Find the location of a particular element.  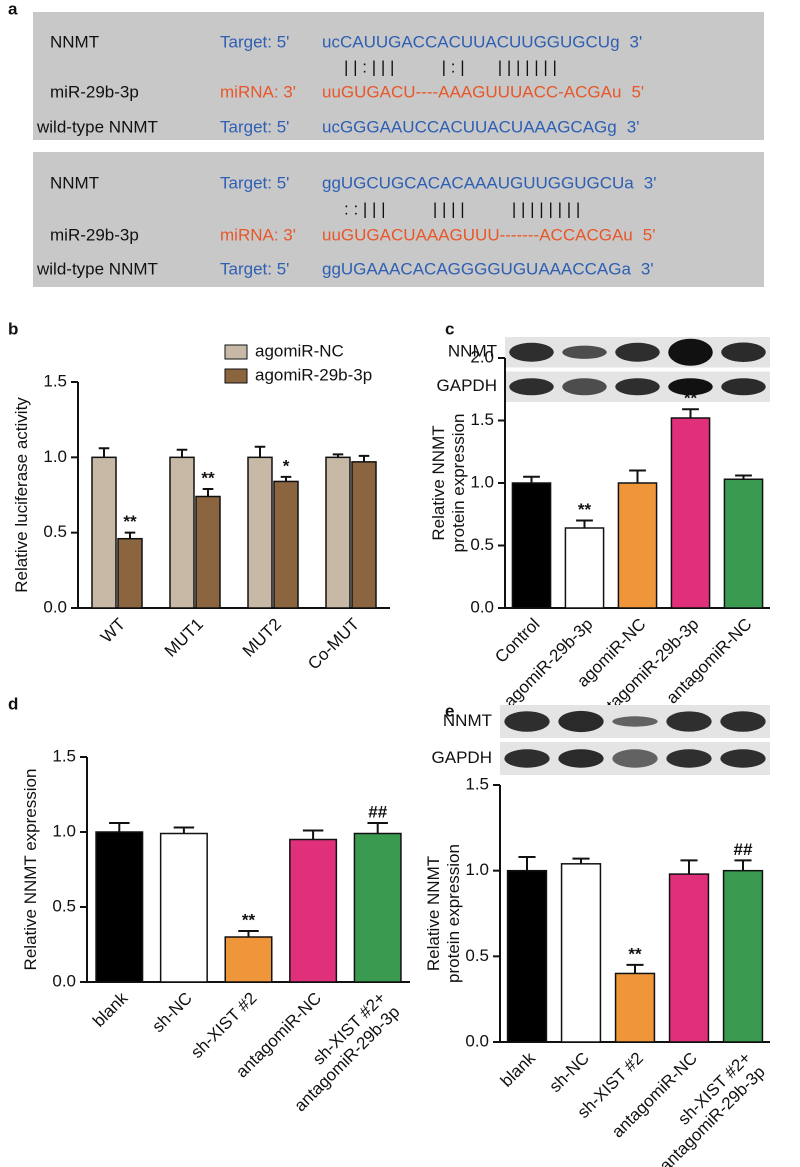

blot-label: NNMT is located at coordinates (472, 351).